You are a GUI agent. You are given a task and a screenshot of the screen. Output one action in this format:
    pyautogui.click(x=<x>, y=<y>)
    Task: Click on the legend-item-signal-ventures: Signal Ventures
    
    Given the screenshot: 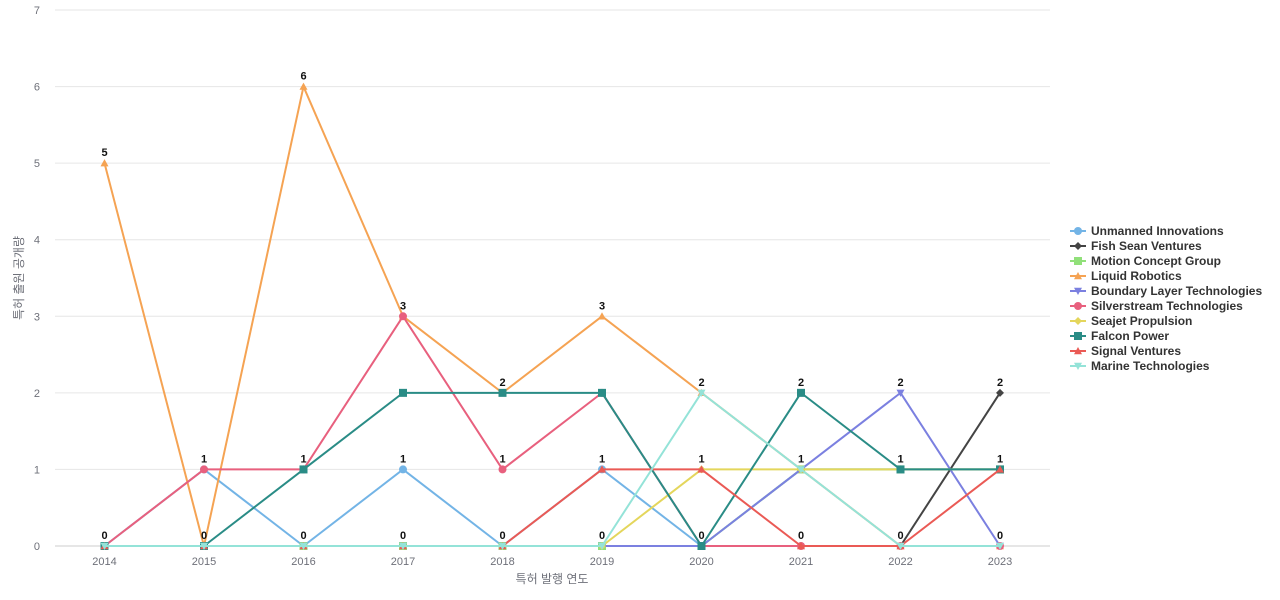 What is the action you would take?
    pyautogui.click(x=1125, y=351)
    